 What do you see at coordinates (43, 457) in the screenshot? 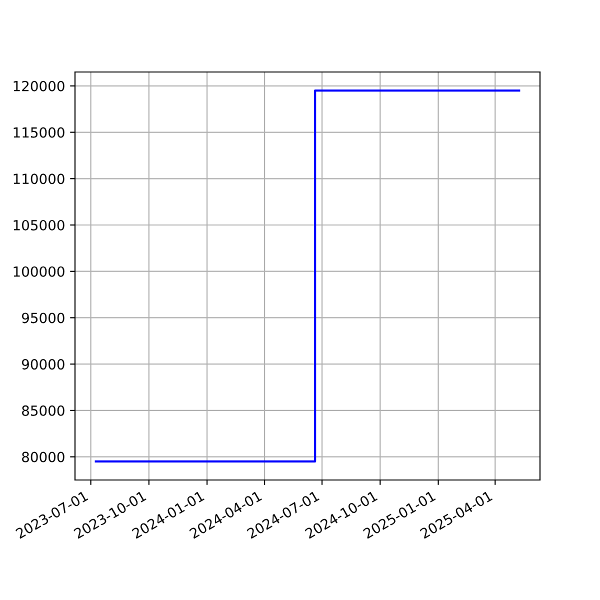
I see `y-tick-label: 80000` at bounding box center [43, 457].